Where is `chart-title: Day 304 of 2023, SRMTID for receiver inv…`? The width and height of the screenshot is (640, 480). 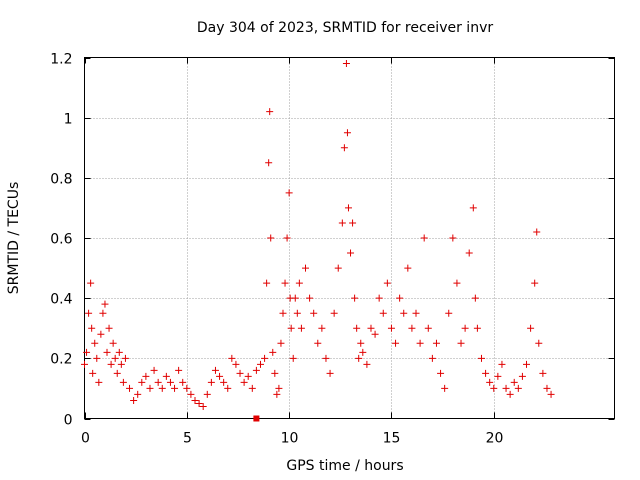 chart-title: Day 304 of 2023, SRMTID for receiver inv… is located at coordinates (345, 28).